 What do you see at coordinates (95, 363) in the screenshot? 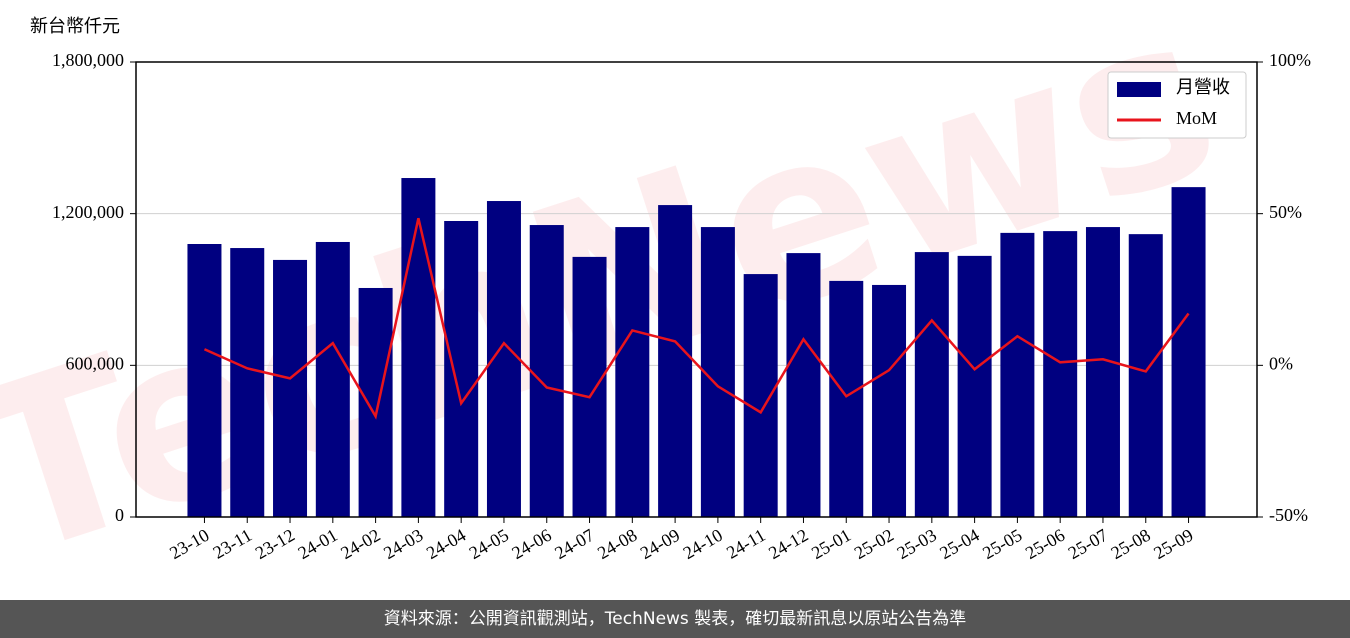
I see `y-tick-label: 600,000` at bounding box center [95, 363].